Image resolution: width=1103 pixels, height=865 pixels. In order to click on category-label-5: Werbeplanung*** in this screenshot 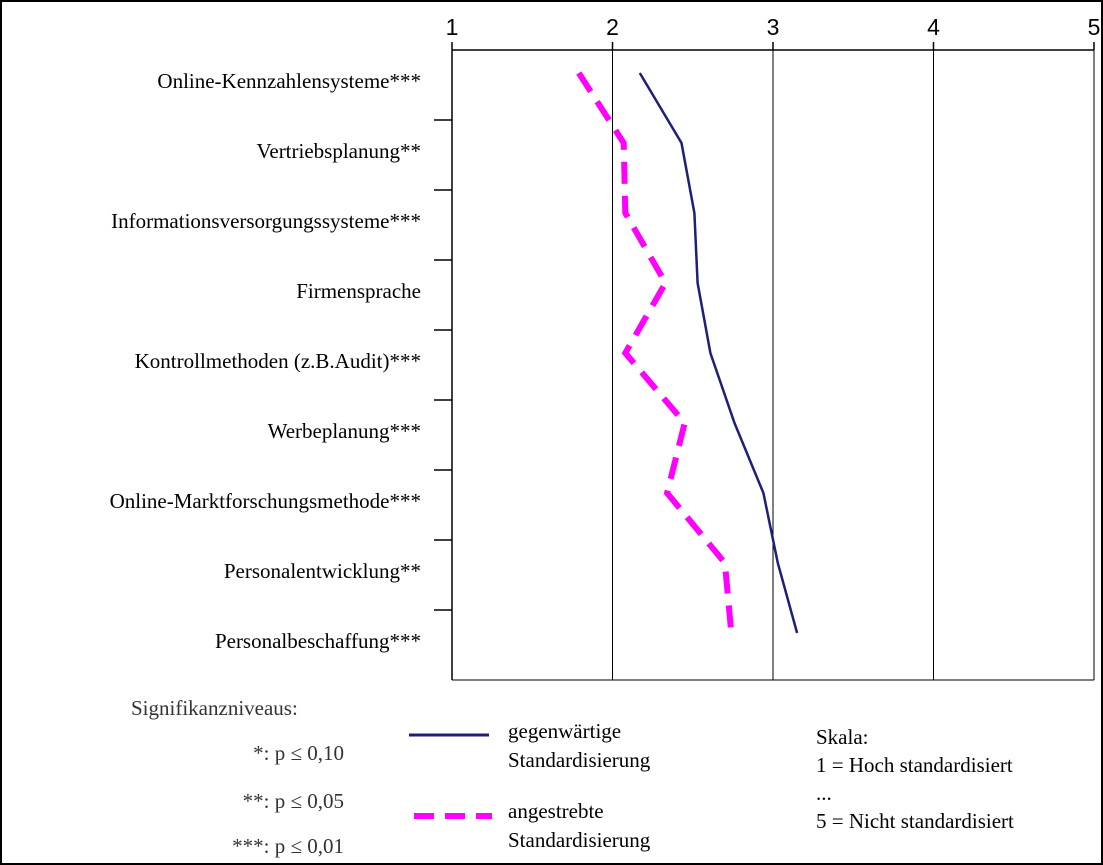, I will do `click(344, 431)`.